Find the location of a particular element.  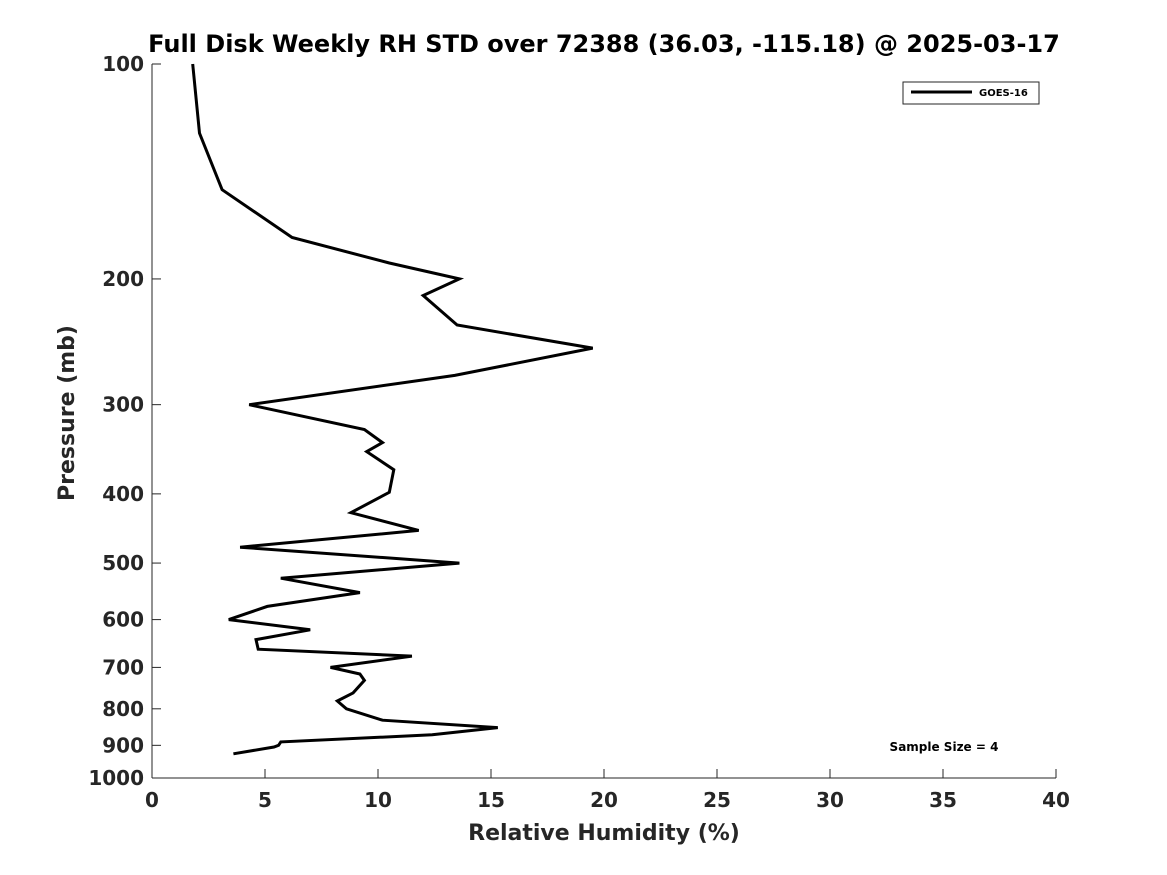

x-tick-label: 15 is located at coordinates (491, 800).